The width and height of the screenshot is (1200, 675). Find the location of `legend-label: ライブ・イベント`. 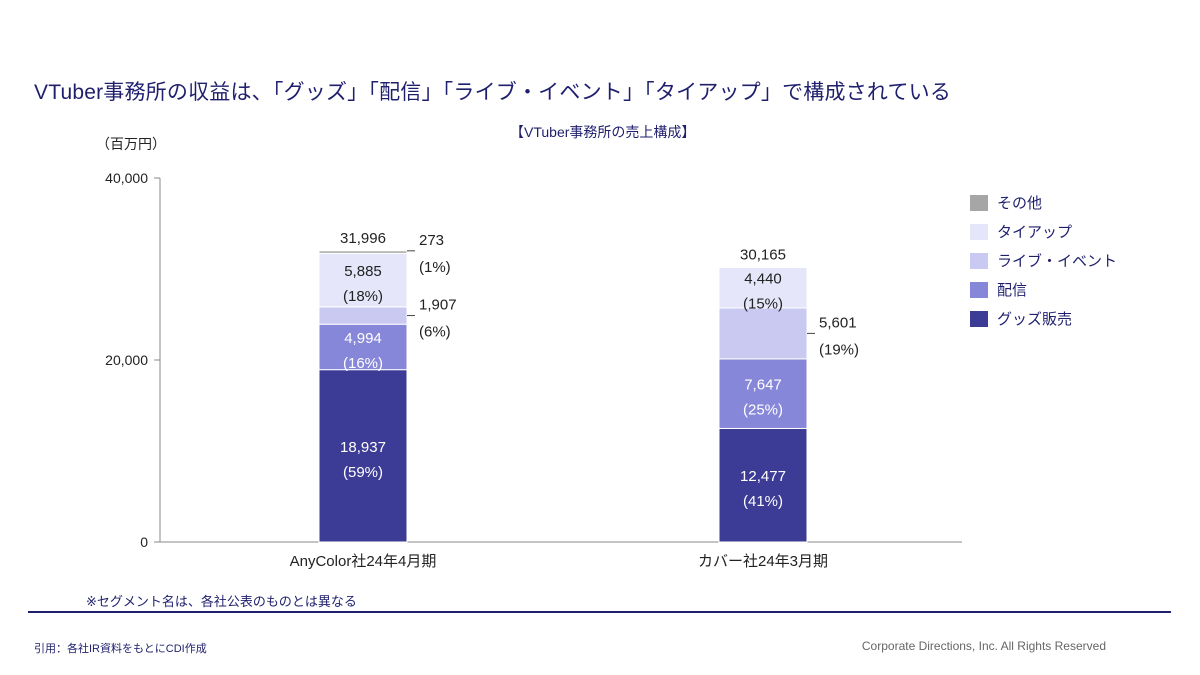

legend-label: ライブ・イベント is located at coordinates (1057, 261).